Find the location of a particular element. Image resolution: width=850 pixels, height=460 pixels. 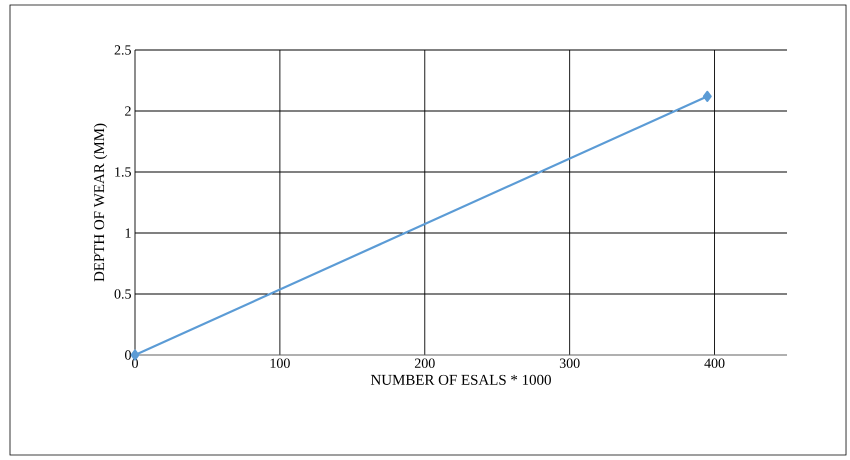

x-axis-title: NUMBER OF ESALS * 1000 is located at coordinates (460, 379).